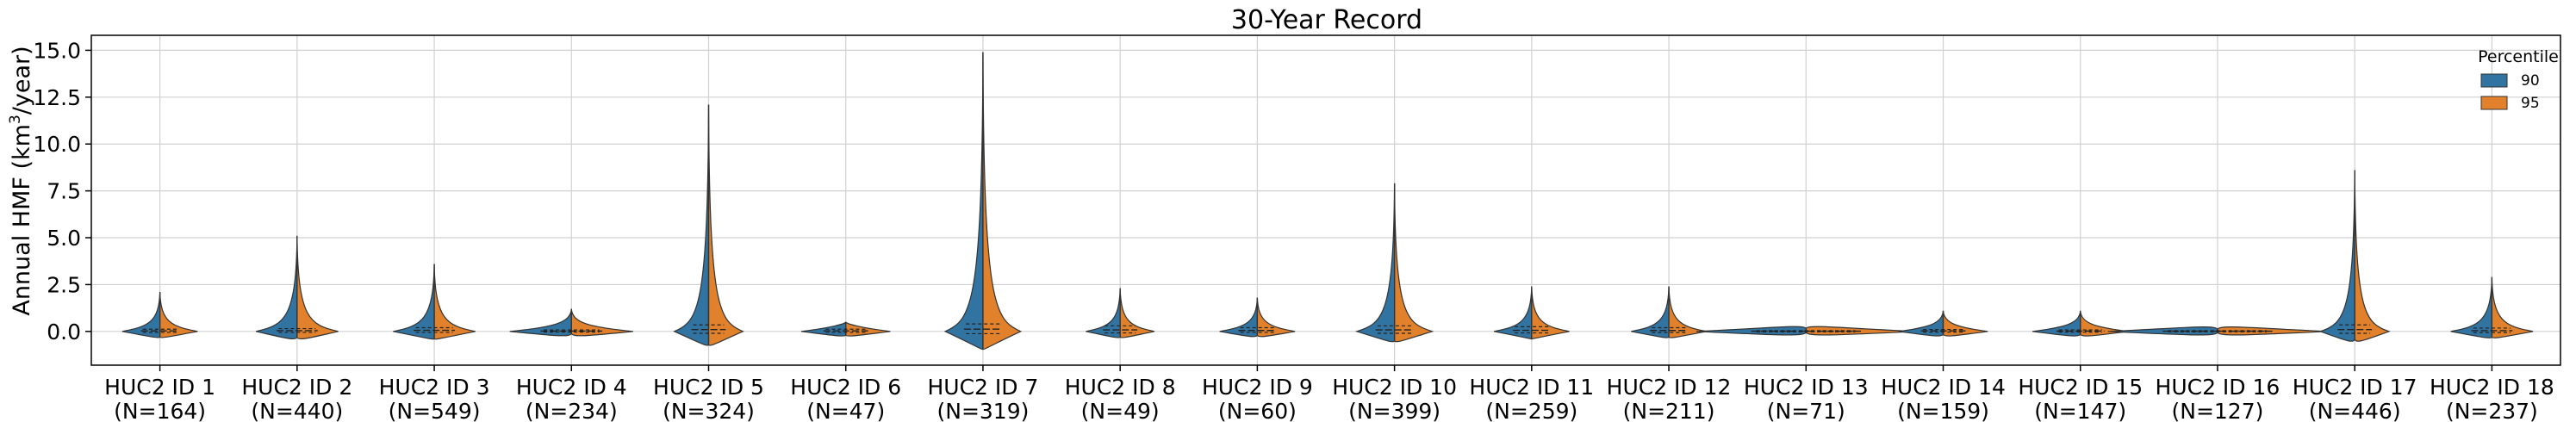 This screenshot has width=2576, height=422. Describe the element at coordinates (983, 387) in the screenshot. I see `x-tick-label: HUC2 ID 7` at that location.